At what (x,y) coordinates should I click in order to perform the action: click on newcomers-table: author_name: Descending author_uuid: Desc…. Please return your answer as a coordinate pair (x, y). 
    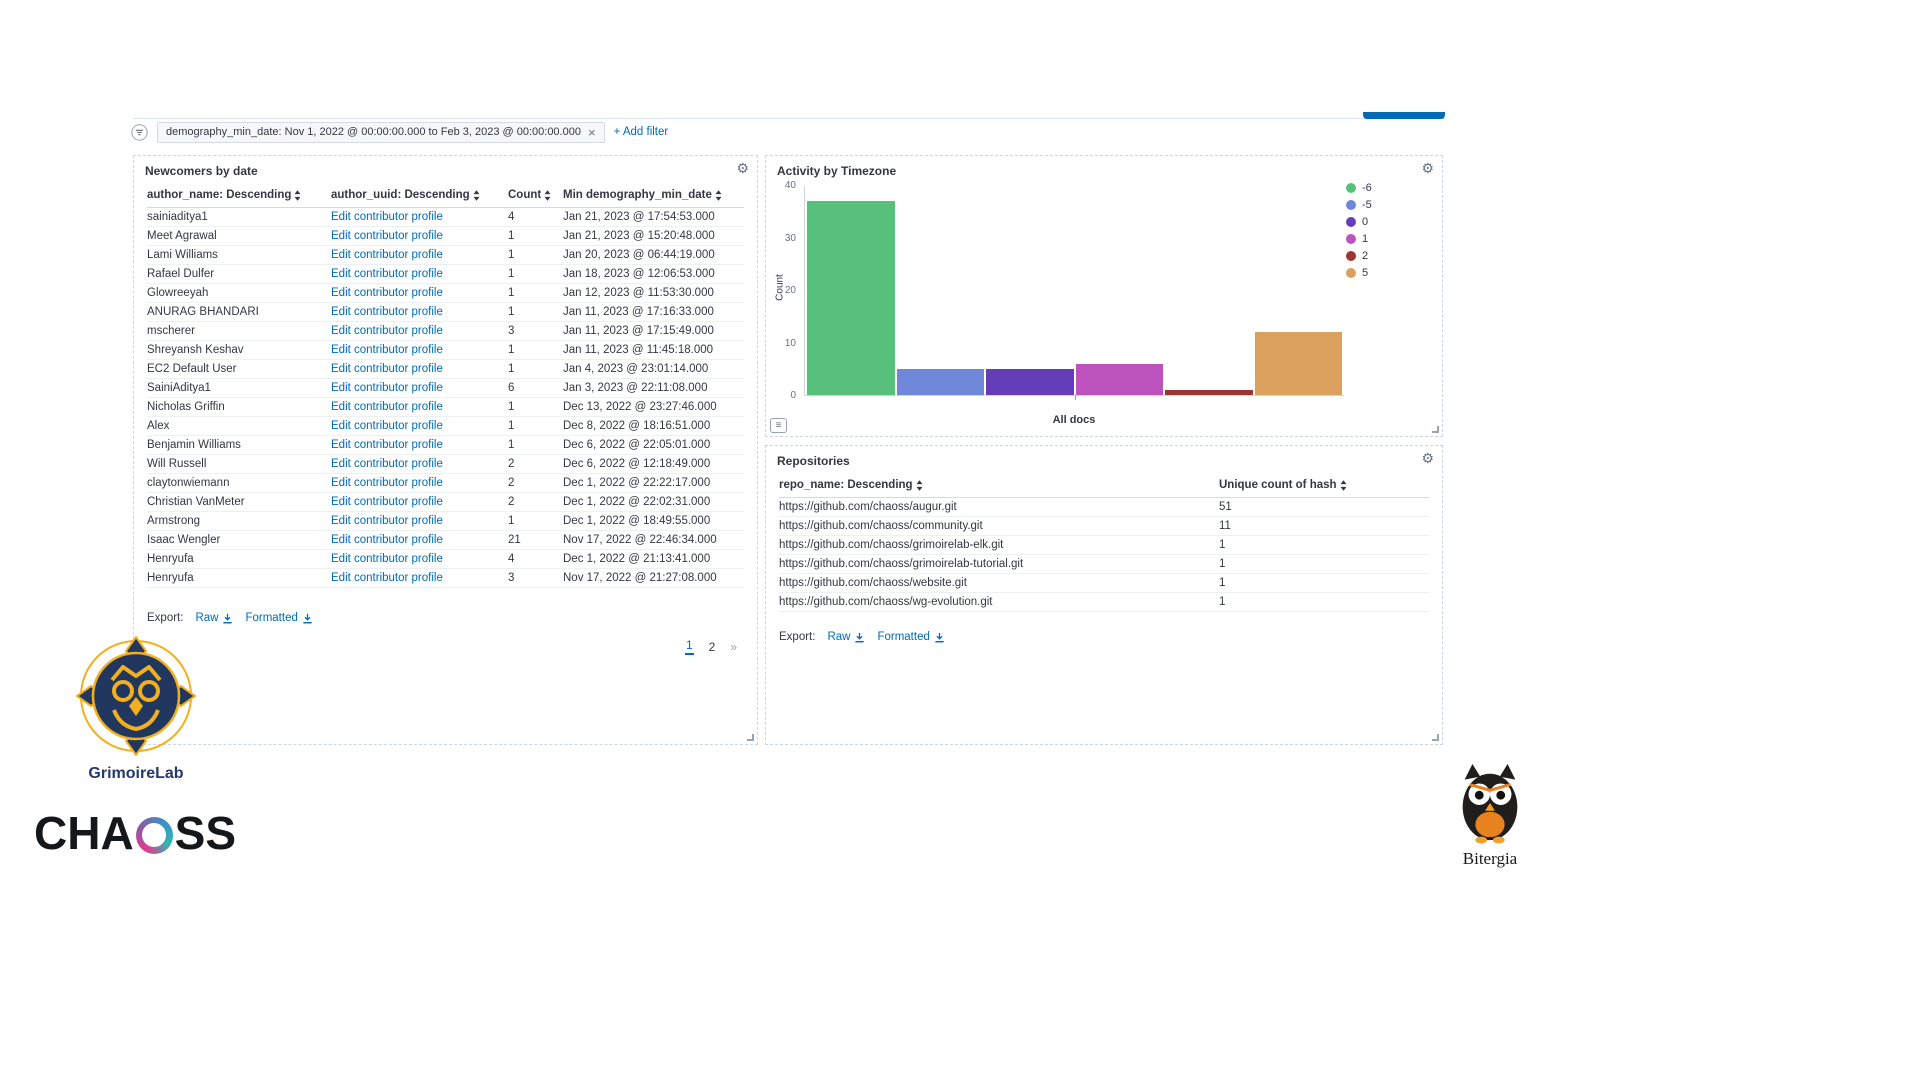
    Looking at the image, I should click on (445, 386).